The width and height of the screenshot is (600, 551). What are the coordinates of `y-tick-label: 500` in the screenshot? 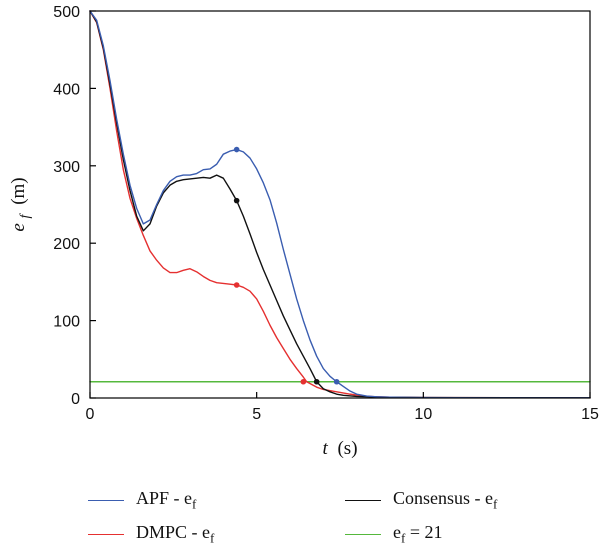 It's located at (66, 12).